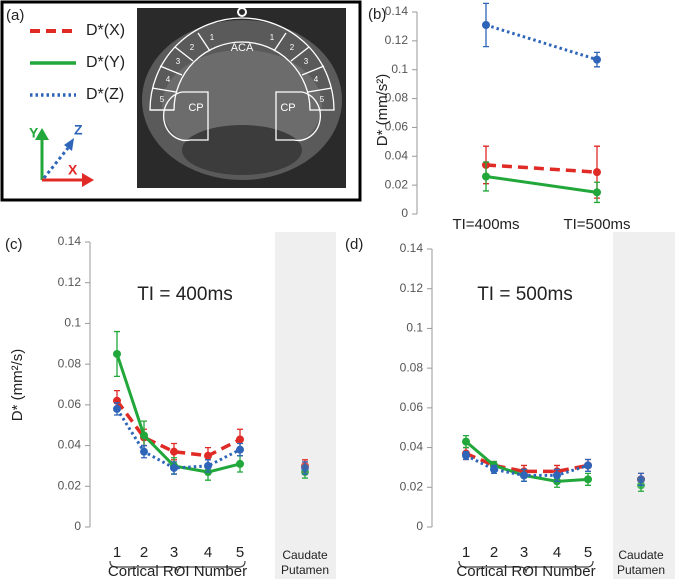  I want to click on y-axis-label: D* (mm/s²), so click(382, 110).